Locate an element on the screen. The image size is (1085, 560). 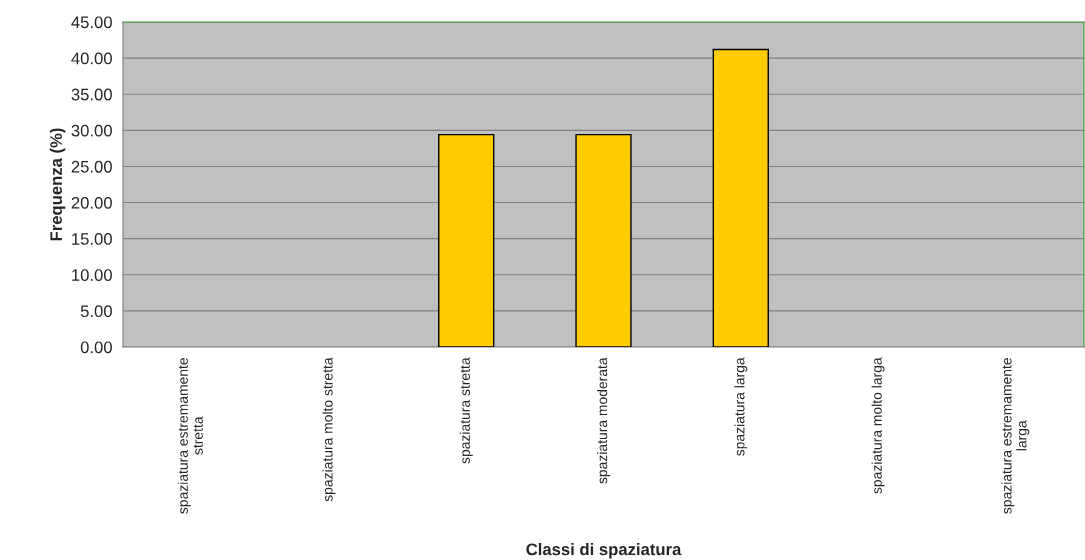
x-axis-title: Classi di spaziatura is located at coordinates (604, 551).